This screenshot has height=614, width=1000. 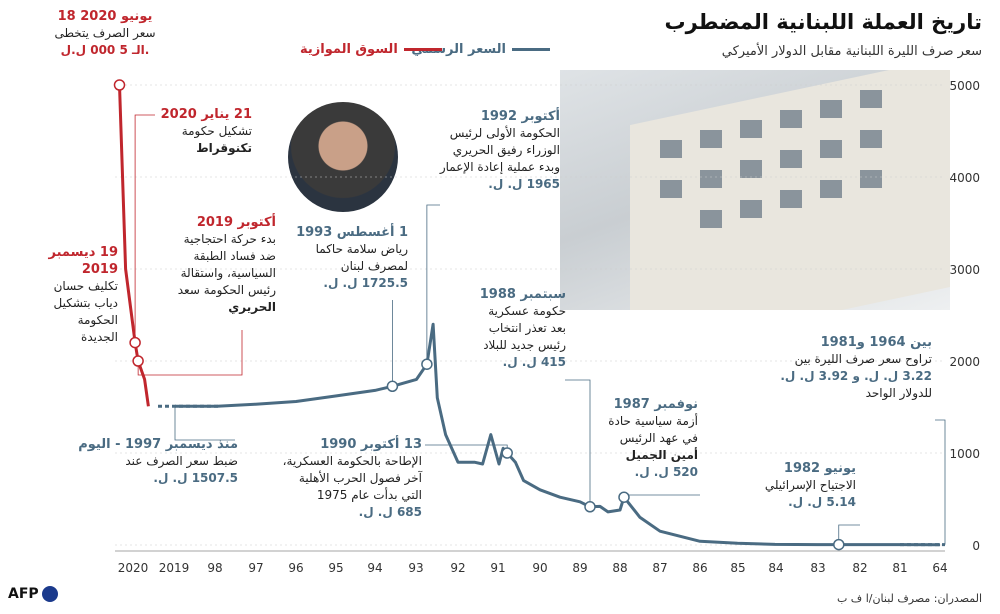 I want to click on series-line-parallel, so click(x=134, y=245).